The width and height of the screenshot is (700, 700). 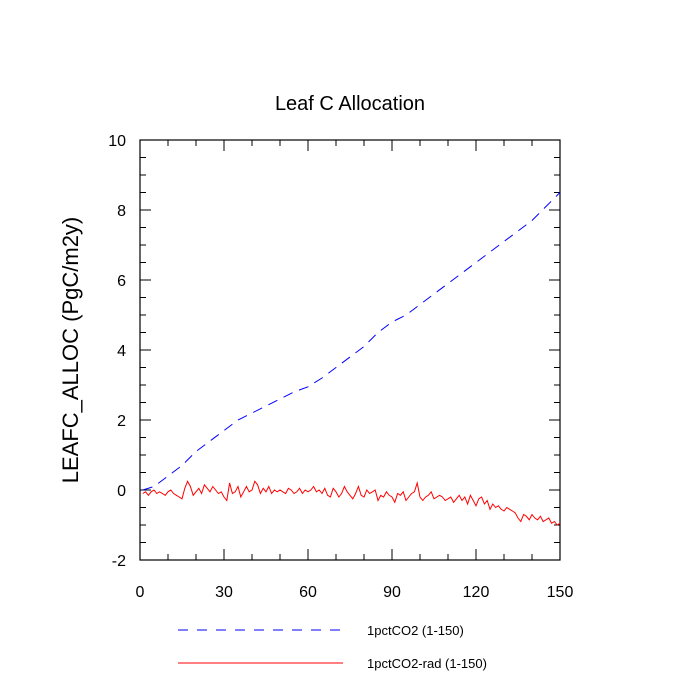 I want to click on x-tick-label: 0, so click(x=140, y=592).